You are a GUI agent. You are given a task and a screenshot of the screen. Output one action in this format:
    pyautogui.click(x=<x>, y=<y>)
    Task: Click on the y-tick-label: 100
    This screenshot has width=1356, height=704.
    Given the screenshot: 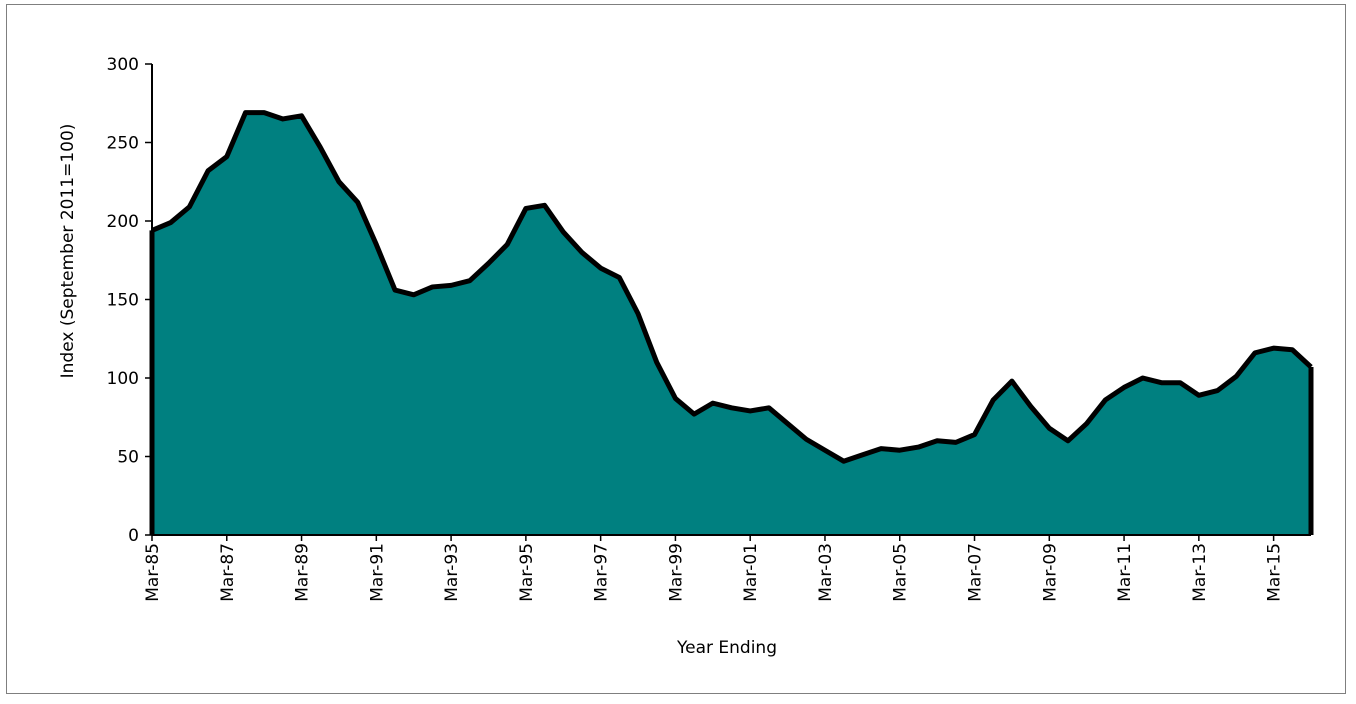 What is the action you would take?
    pyautogui.click(x=123, y=379)
    